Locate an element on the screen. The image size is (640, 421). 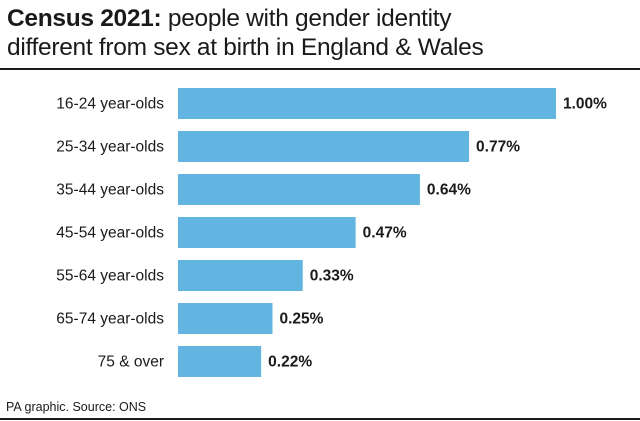
value-label: 1.00% is located at coordinates (585, 104).